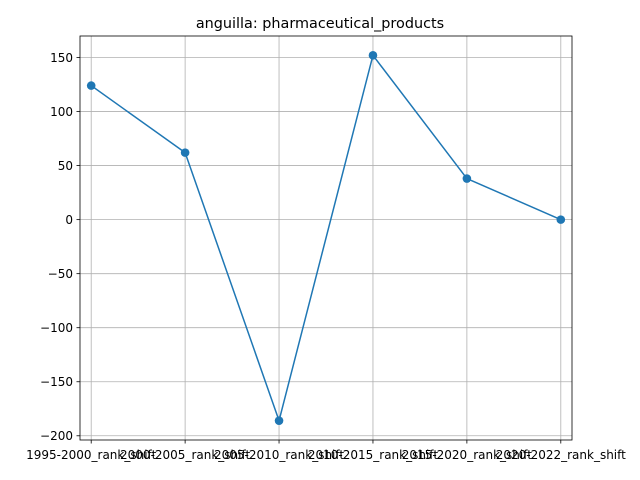  I want to click on x-tick-label: 2000-2005_rank_shift, so click(185, 455).